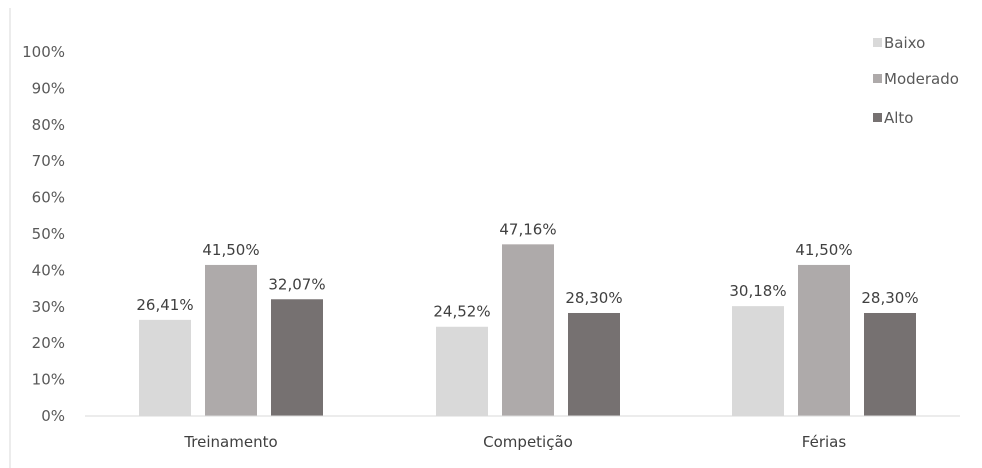  I want to click on legend-label: Alto, so click(899, 118).